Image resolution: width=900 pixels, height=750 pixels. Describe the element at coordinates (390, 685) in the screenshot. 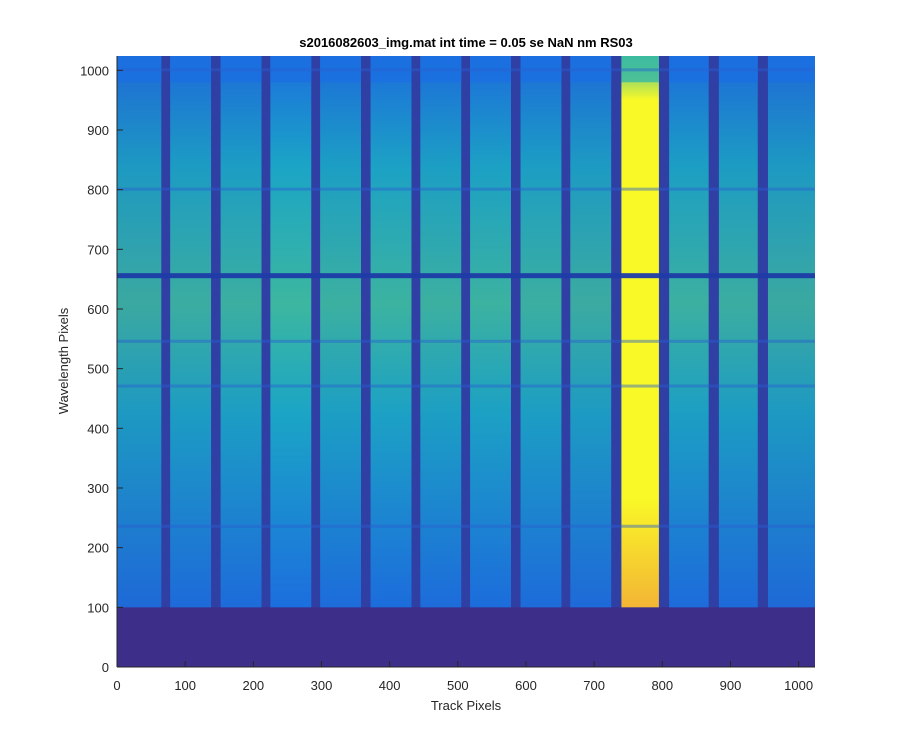

I see `x-tick-label: 400` at that location.